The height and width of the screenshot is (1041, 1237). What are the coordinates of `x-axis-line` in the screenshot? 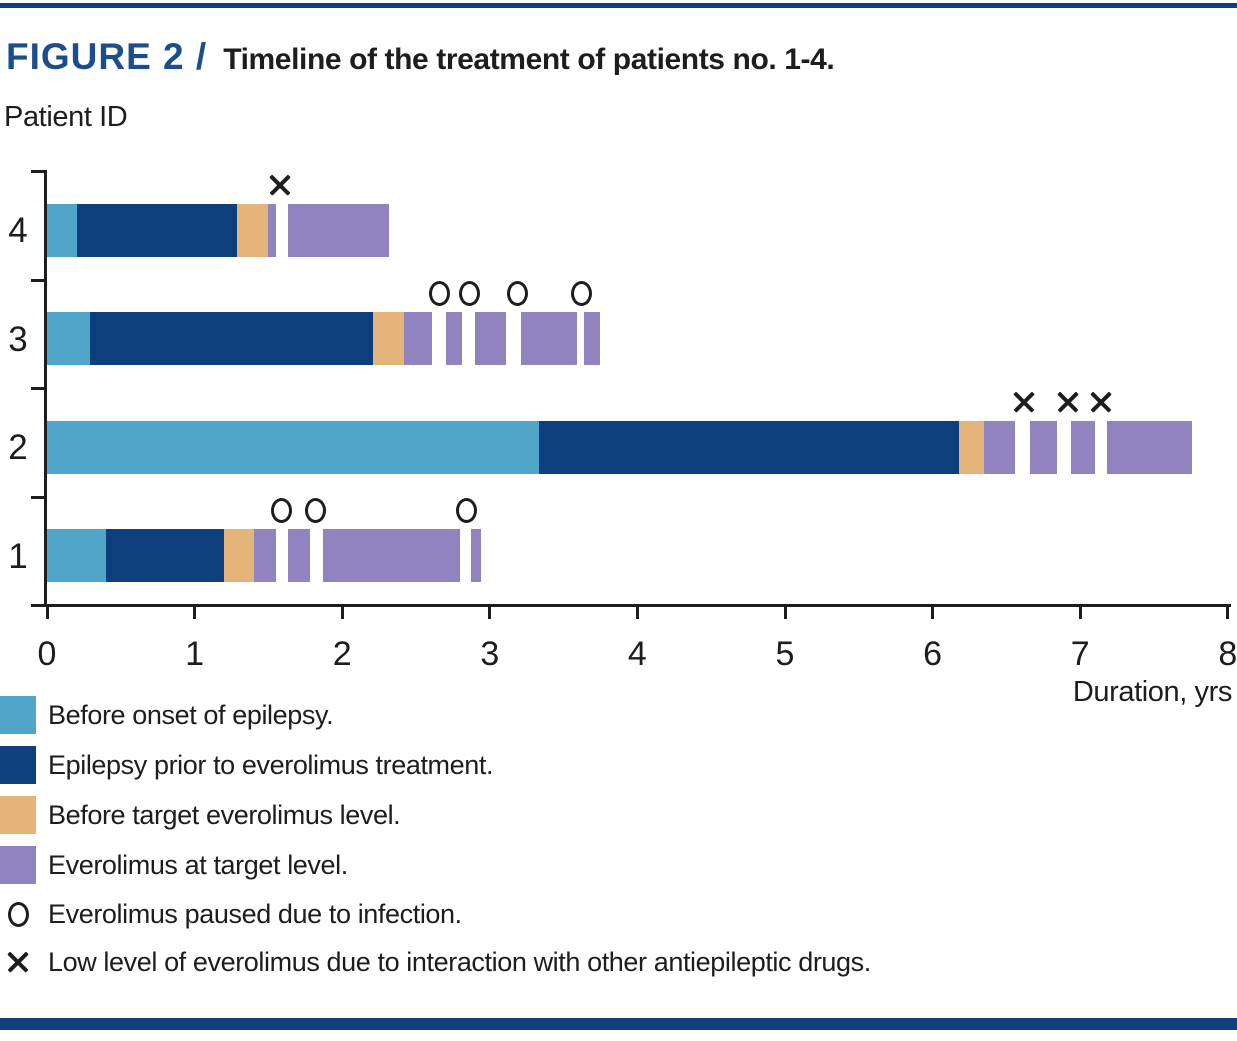 It's located at (631, 605).